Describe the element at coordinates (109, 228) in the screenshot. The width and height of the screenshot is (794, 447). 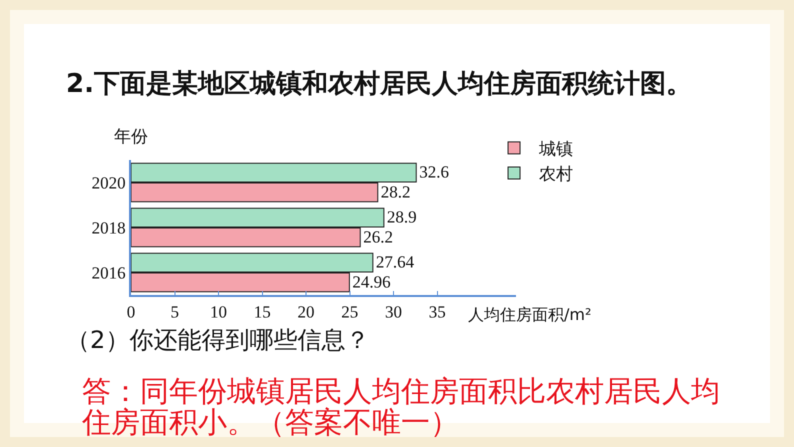
I see `y-tick-label: 2018` at that location.